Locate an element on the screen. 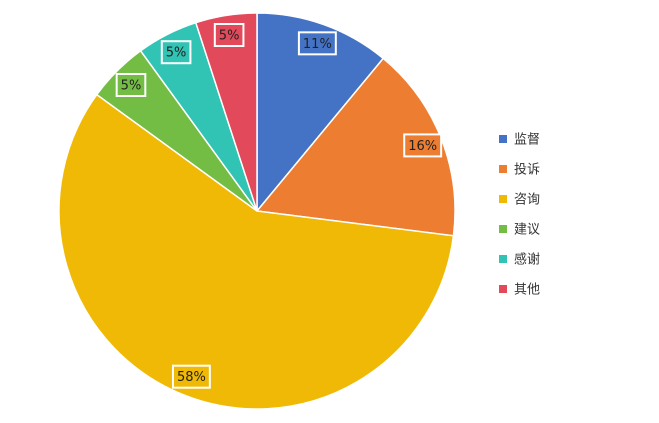  legend-label: 投诉 is located at coordinates (527, 170).